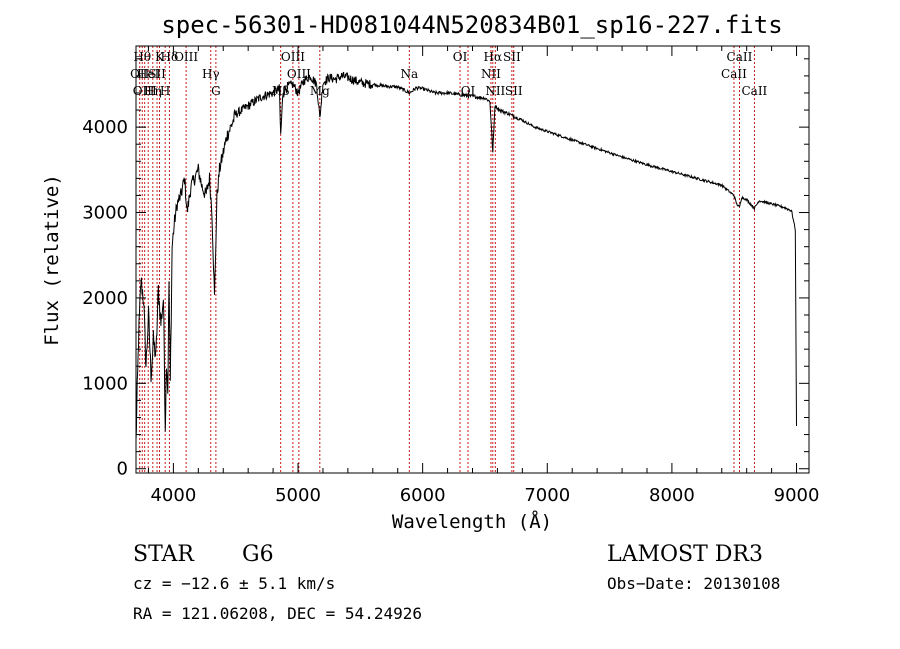 This screenshot has height=649, width=900. What do you see at coordinates (472, 521) in the screenshot?
I see `x-axis-label: Wavelength (Å)` at bounding box center [472, 521].